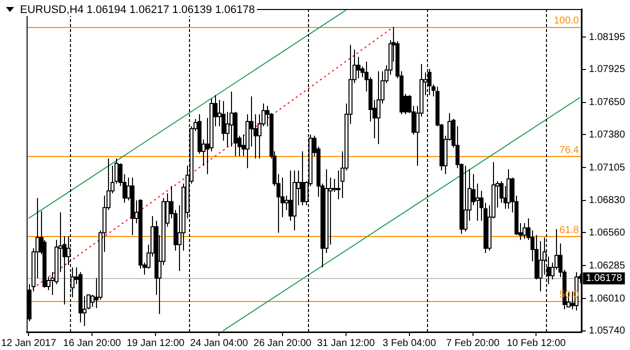 This screenshot has height=350, width=630. I want to click on x-tick-label: 7 Feb 20:00, so click(473, 343).